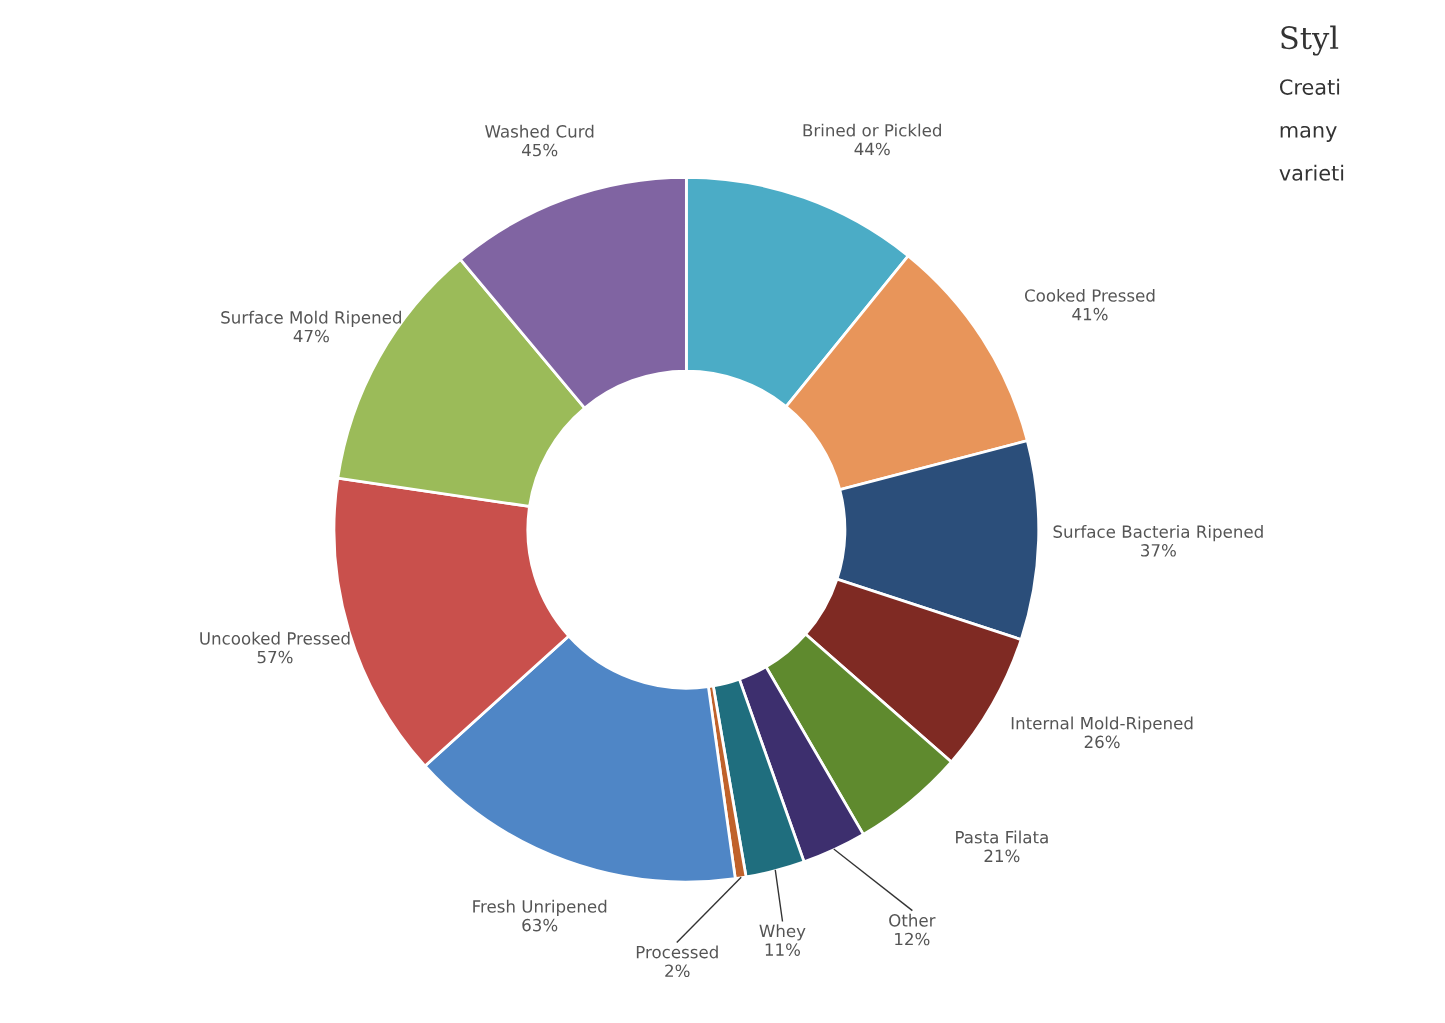 This screenshot has height=1023, width=1445. I want to click on data-label: 47%, so click(311, 336).